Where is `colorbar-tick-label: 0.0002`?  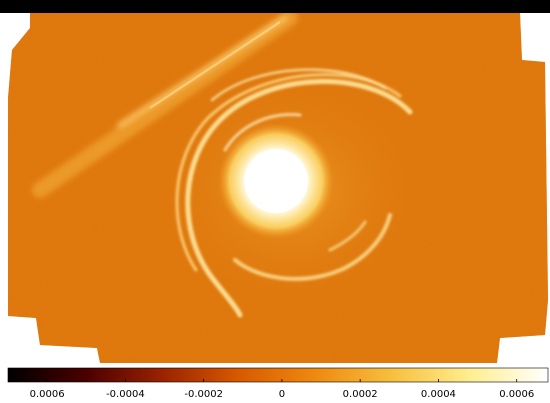
colorbar-tick-label: 0.0002 is located at coordinates (360, 394).